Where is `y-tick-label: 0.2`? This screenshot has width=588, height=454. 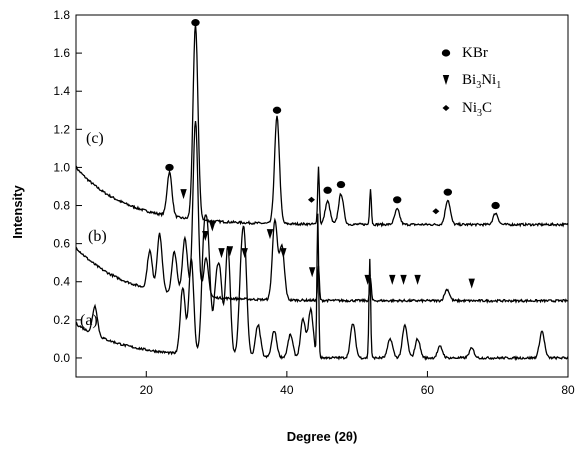 y-tick-label: 0.2 is located at coordinates (61, 320).